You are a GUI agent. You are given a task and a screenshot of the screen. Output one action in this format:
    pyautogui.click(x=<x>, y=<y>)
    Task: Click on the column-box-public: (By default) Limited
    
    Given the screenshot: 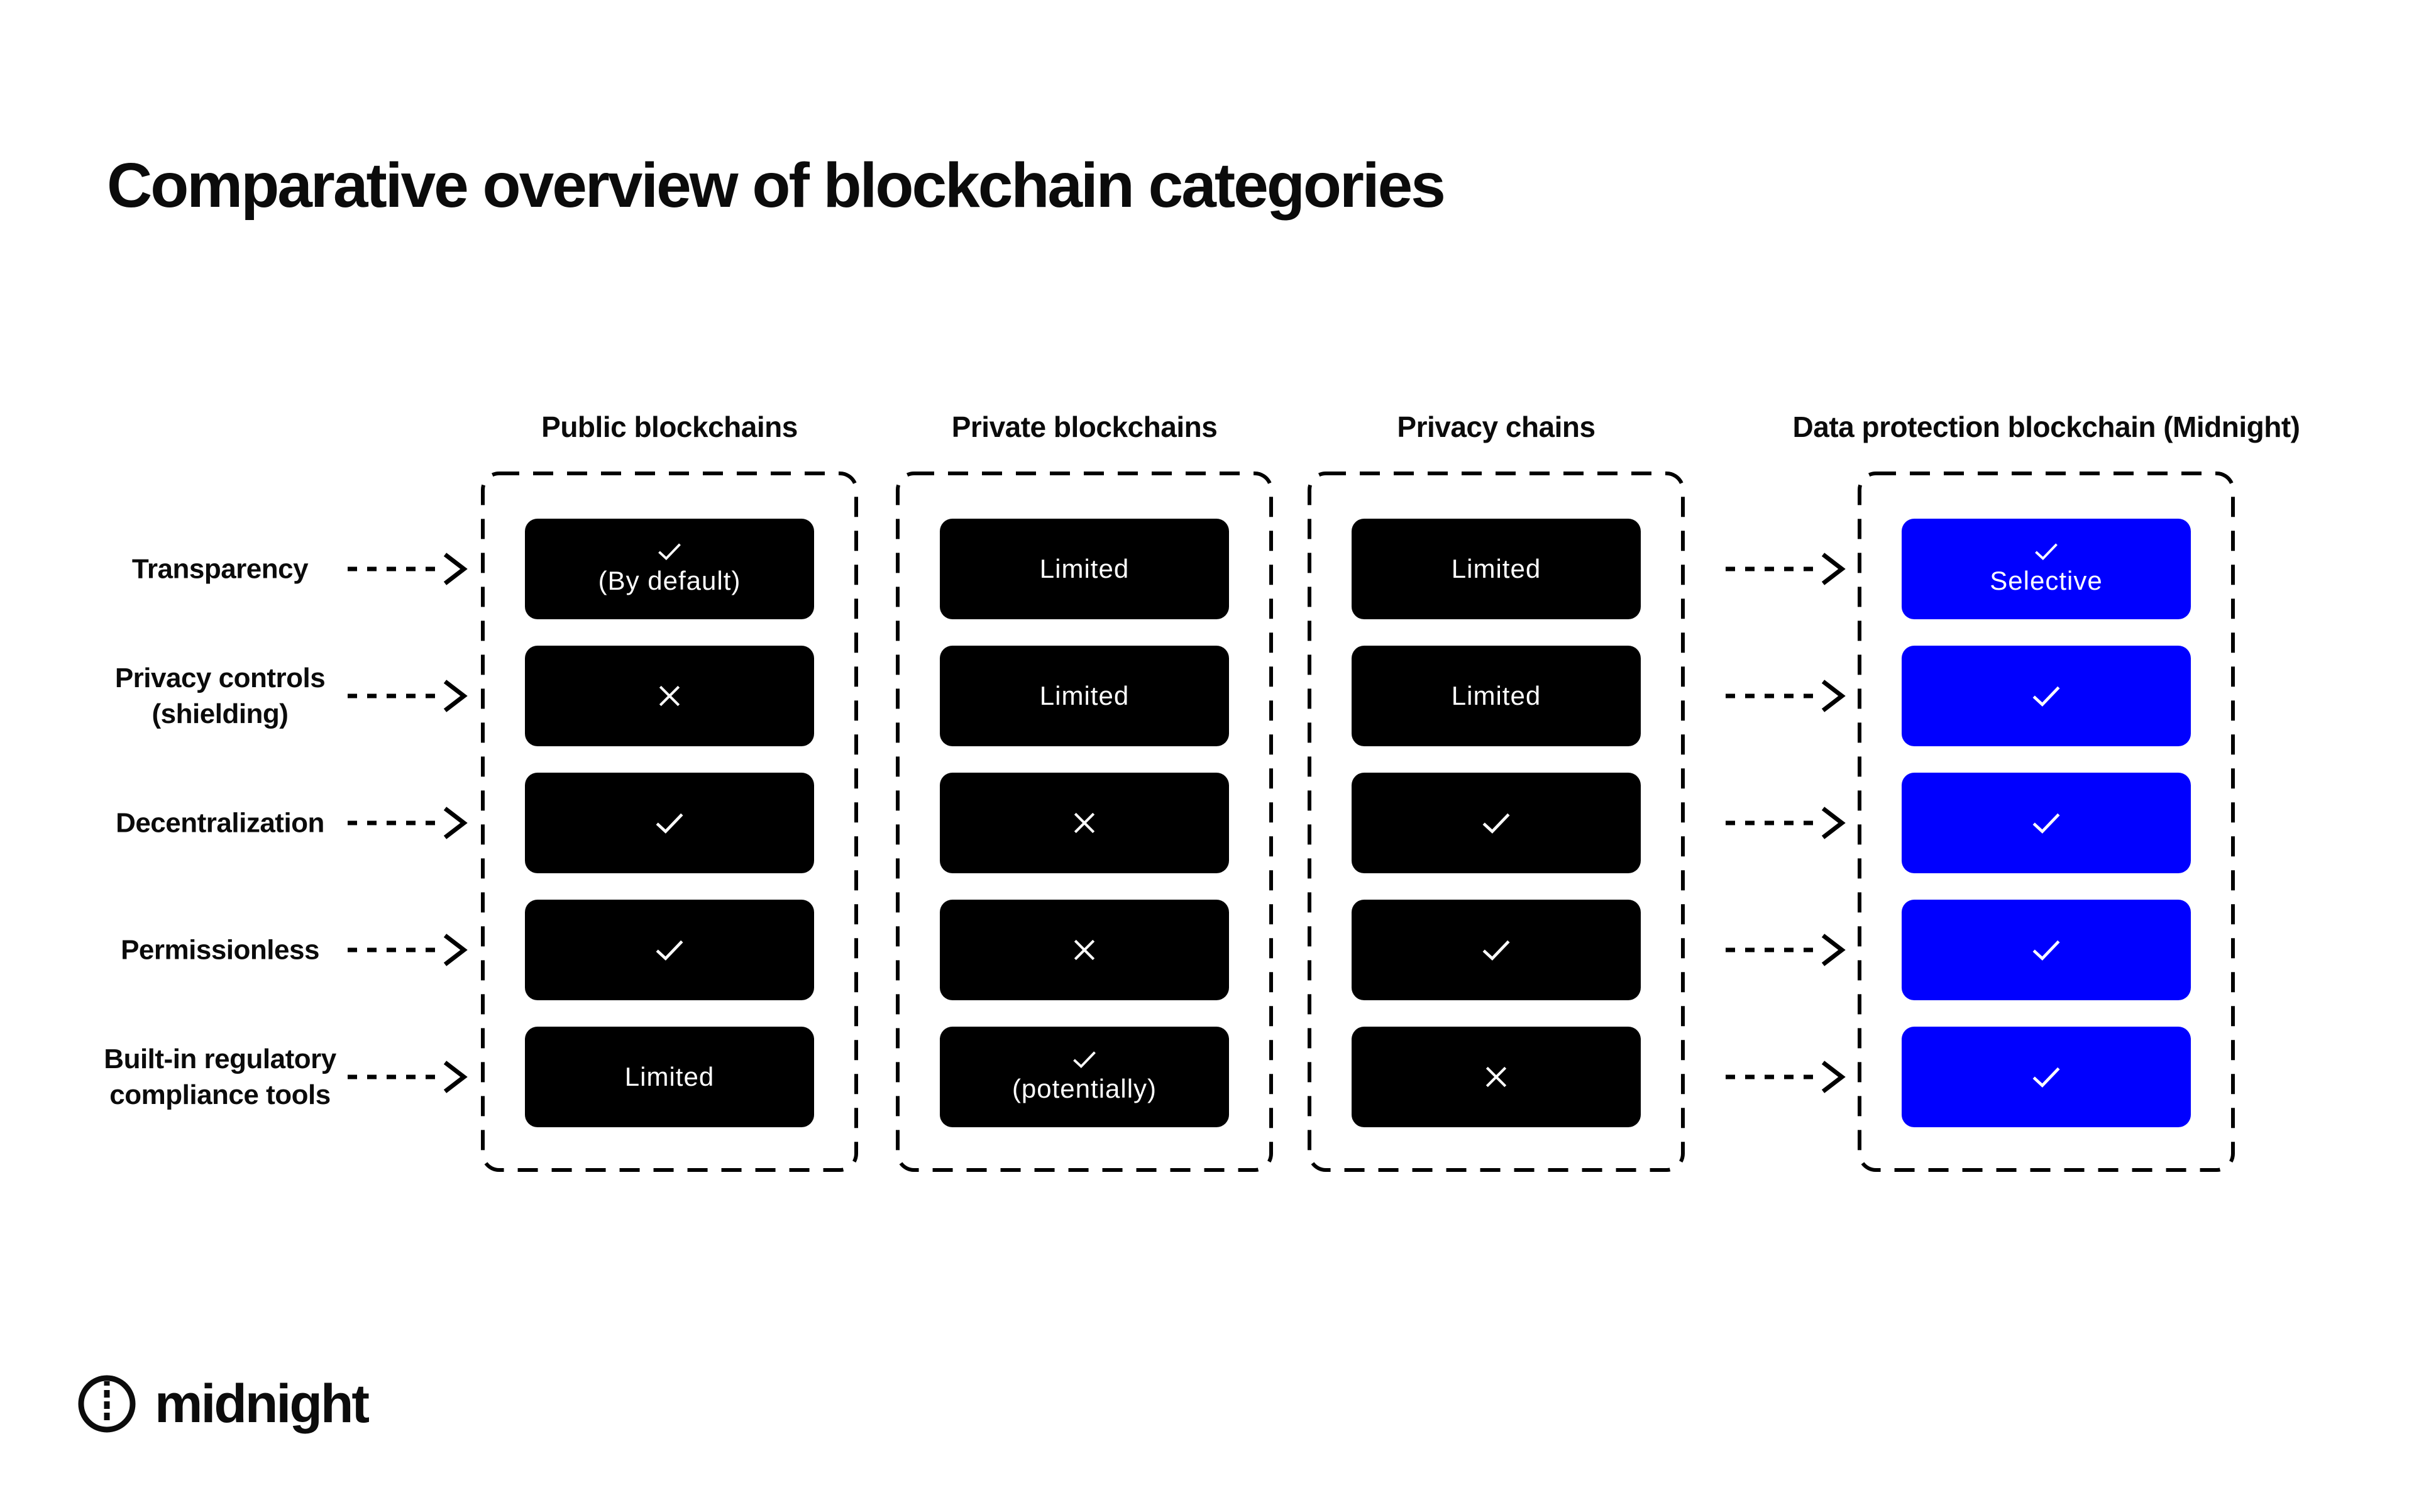 What is the action you would take?
    pyautogui.click(x=669, y=822)
    